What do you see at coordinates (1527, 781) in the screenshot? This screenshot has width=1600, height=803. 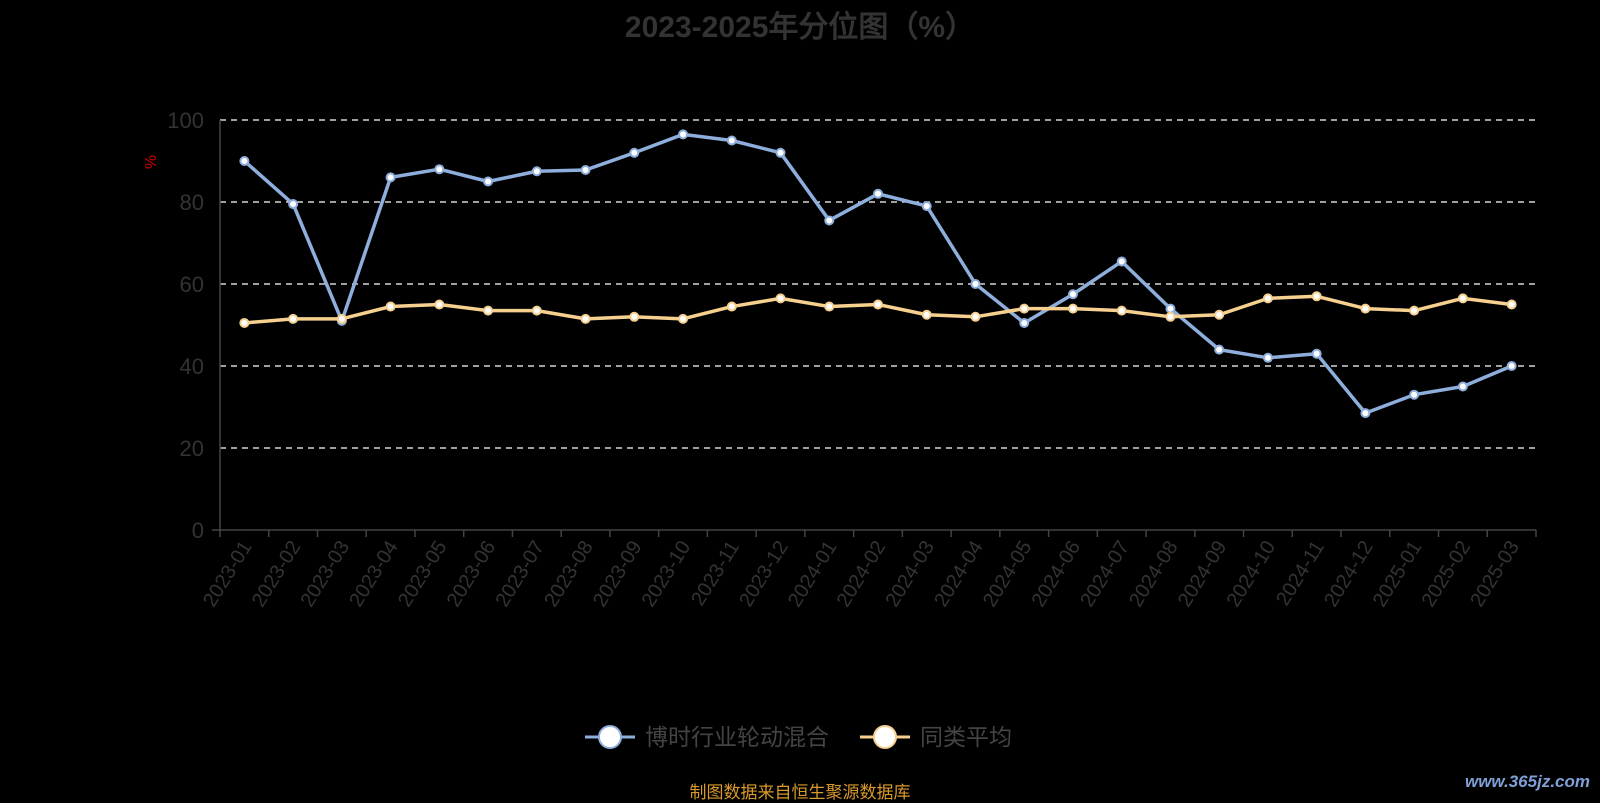 I see `watermark: www.365jz.com` at bounding box center [1527, 781].